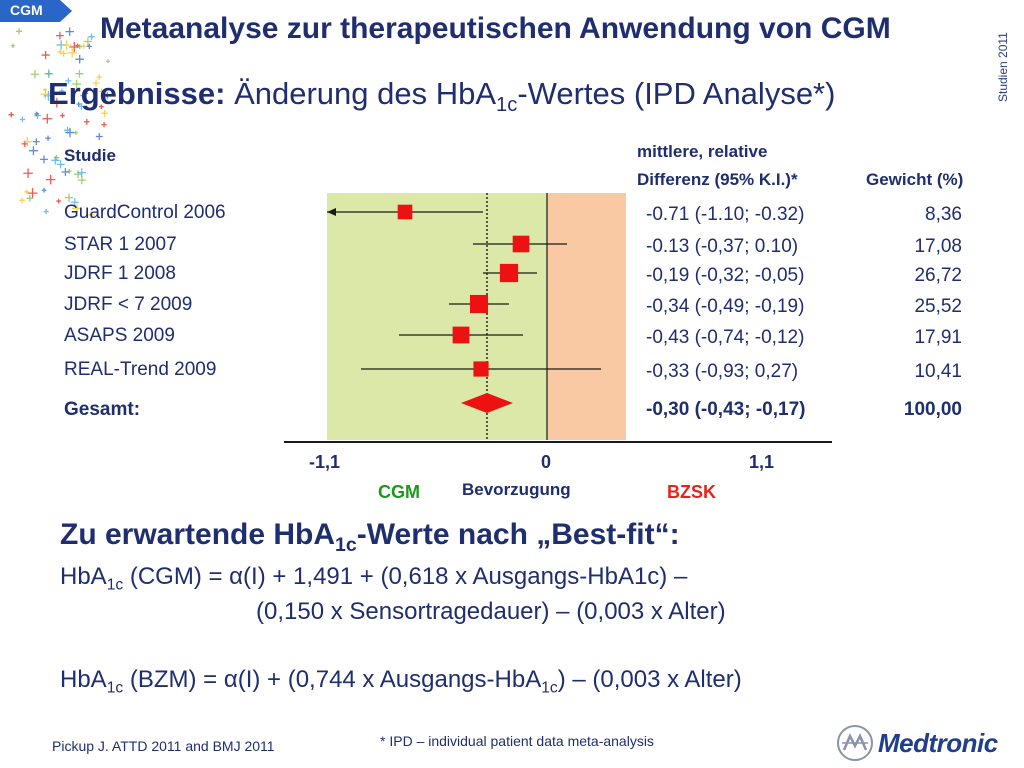 This screenshot has height=768, width=1024. I want to click on eq-bzm-sub2: 1c, so click(549, 688).